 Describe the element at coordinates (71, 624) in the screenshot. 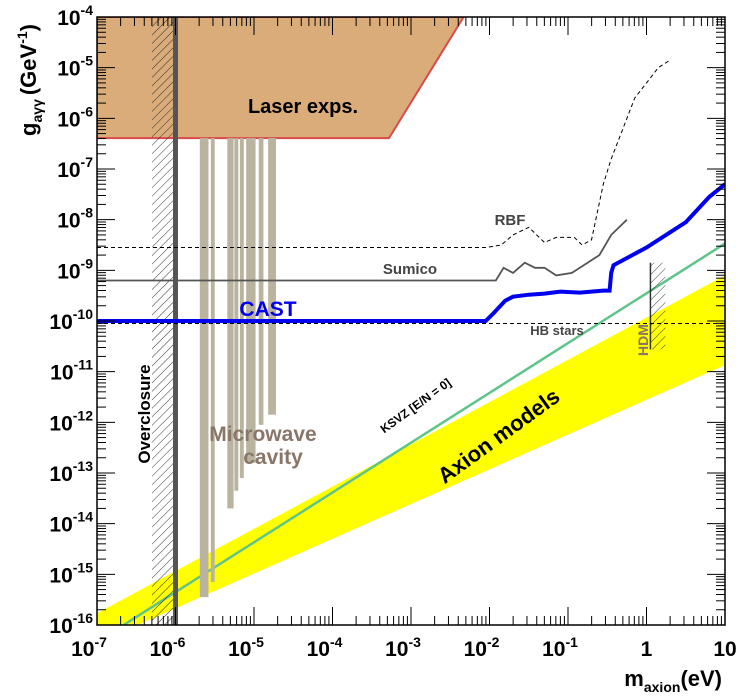

I see `y-tick-label-12: 10⁻¹⁶` at that location.